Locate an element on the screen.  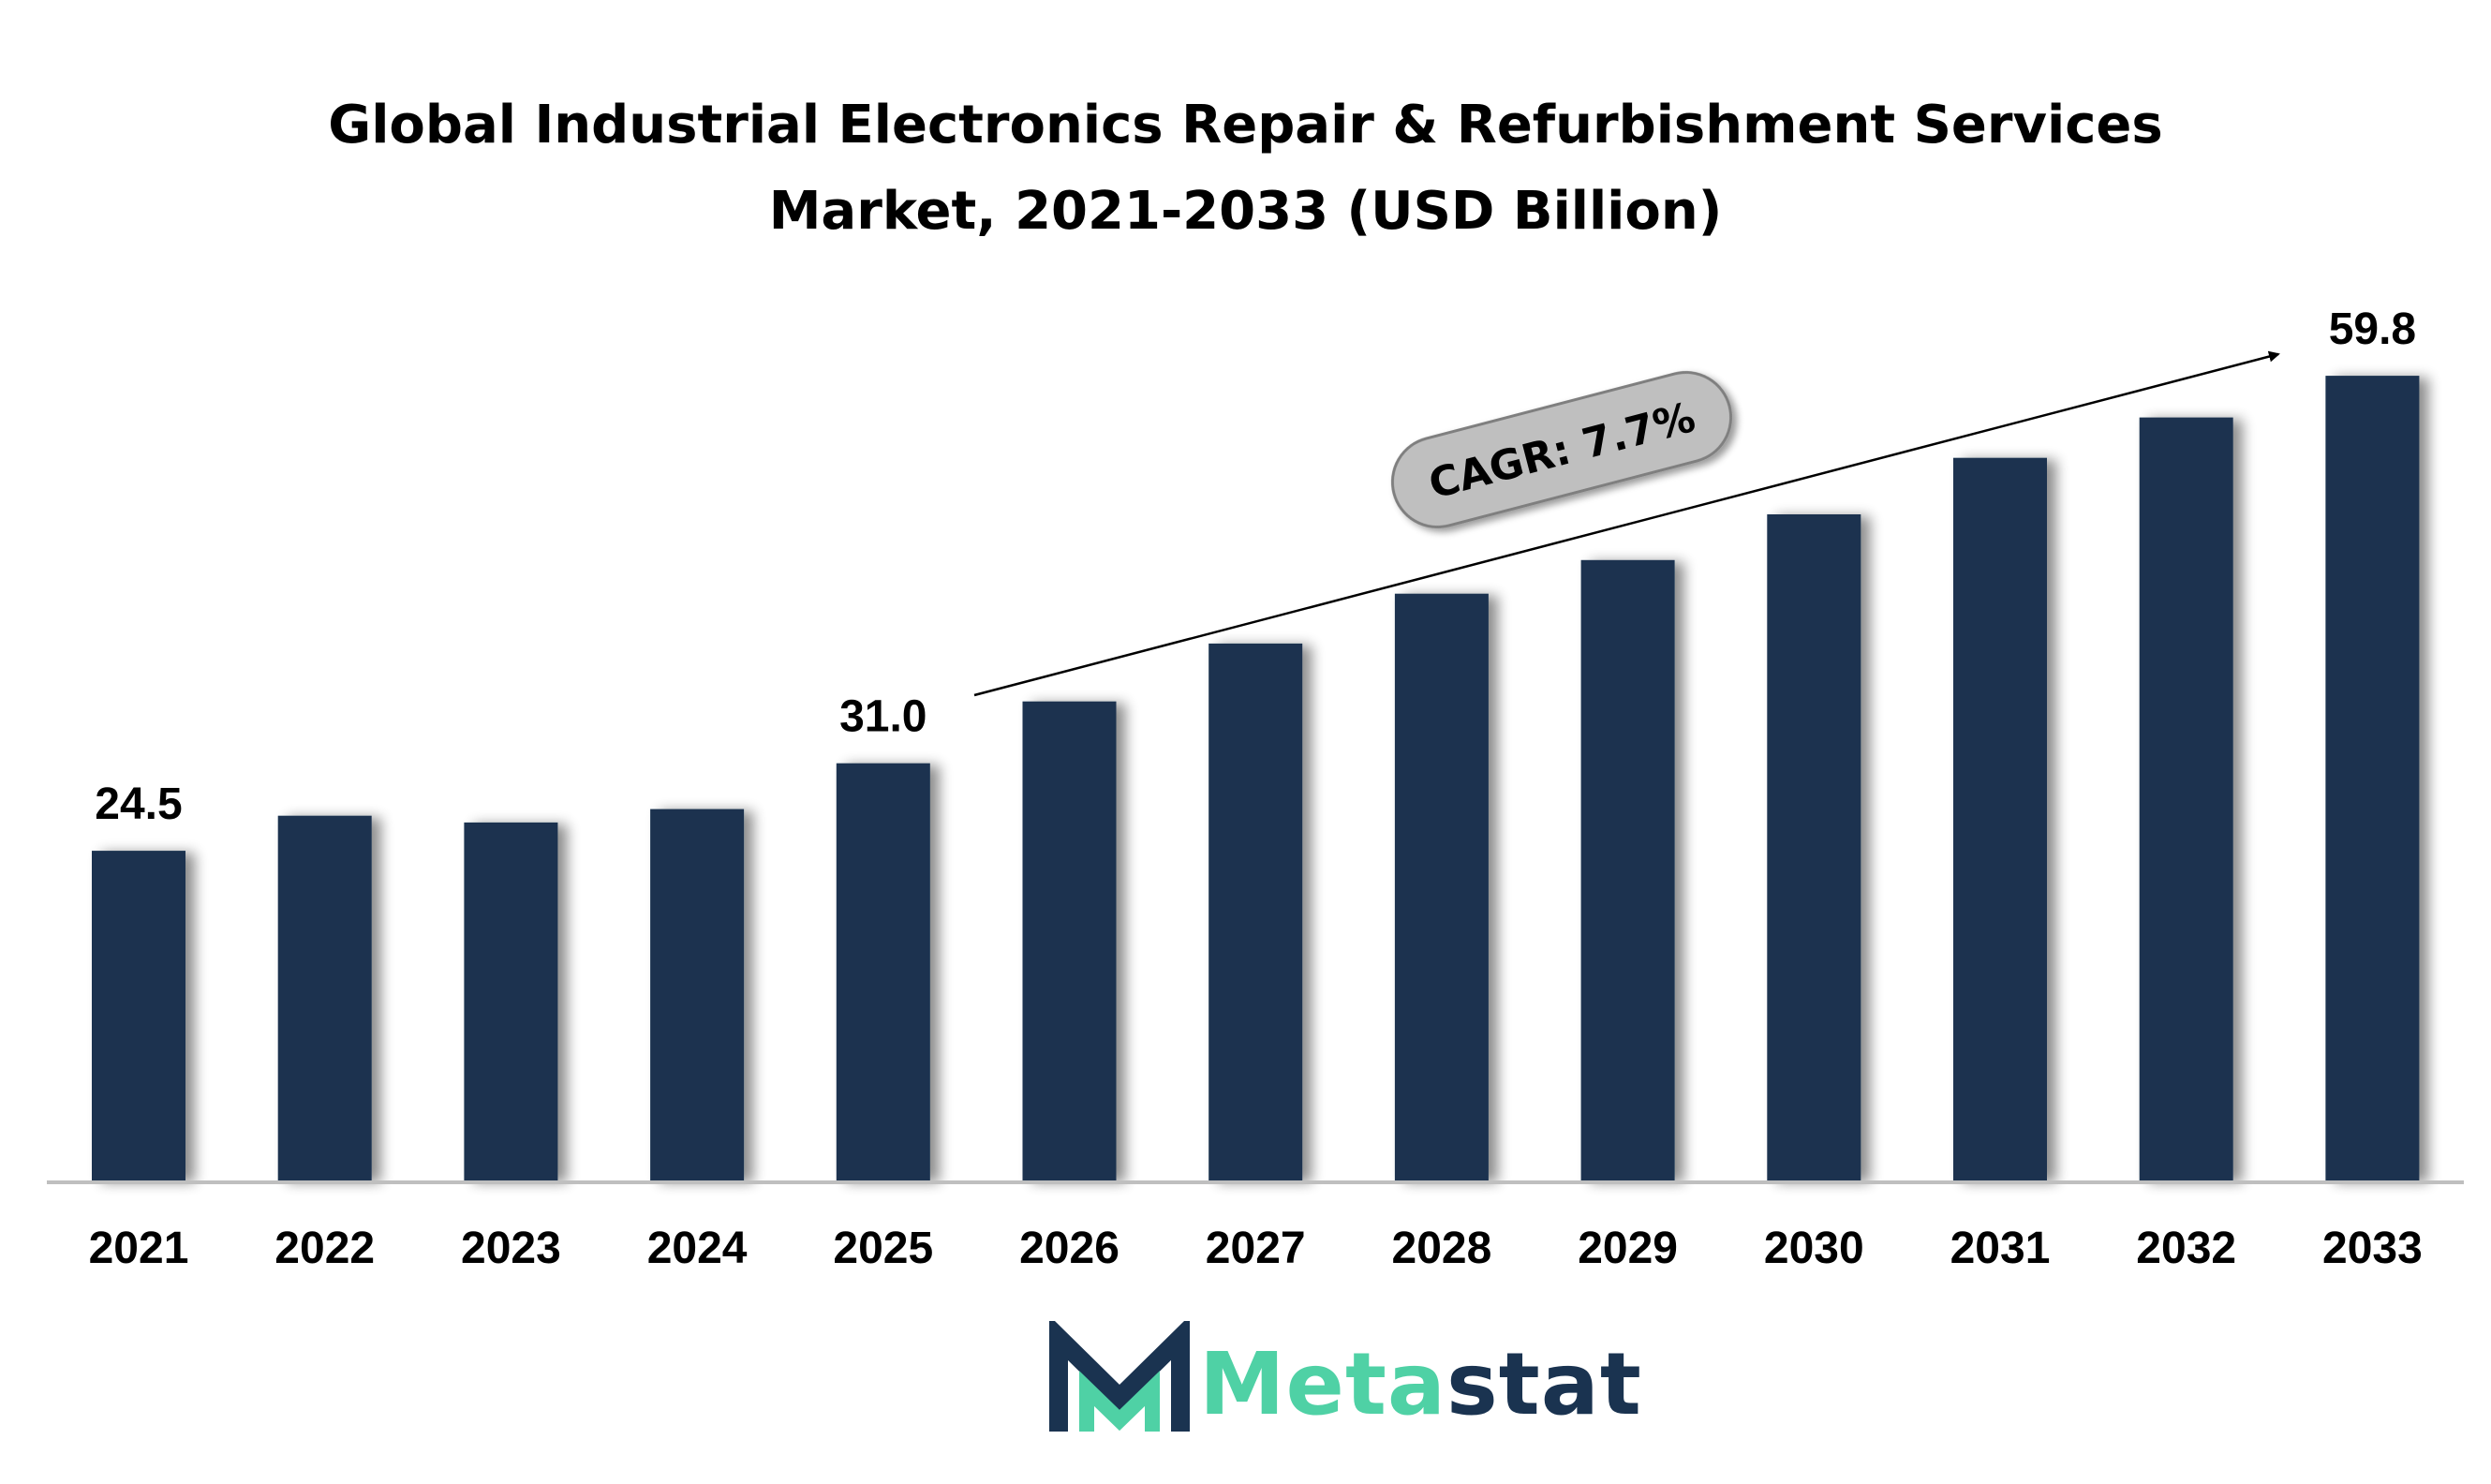
bar-2026 is located at coordinates (1069, 940).